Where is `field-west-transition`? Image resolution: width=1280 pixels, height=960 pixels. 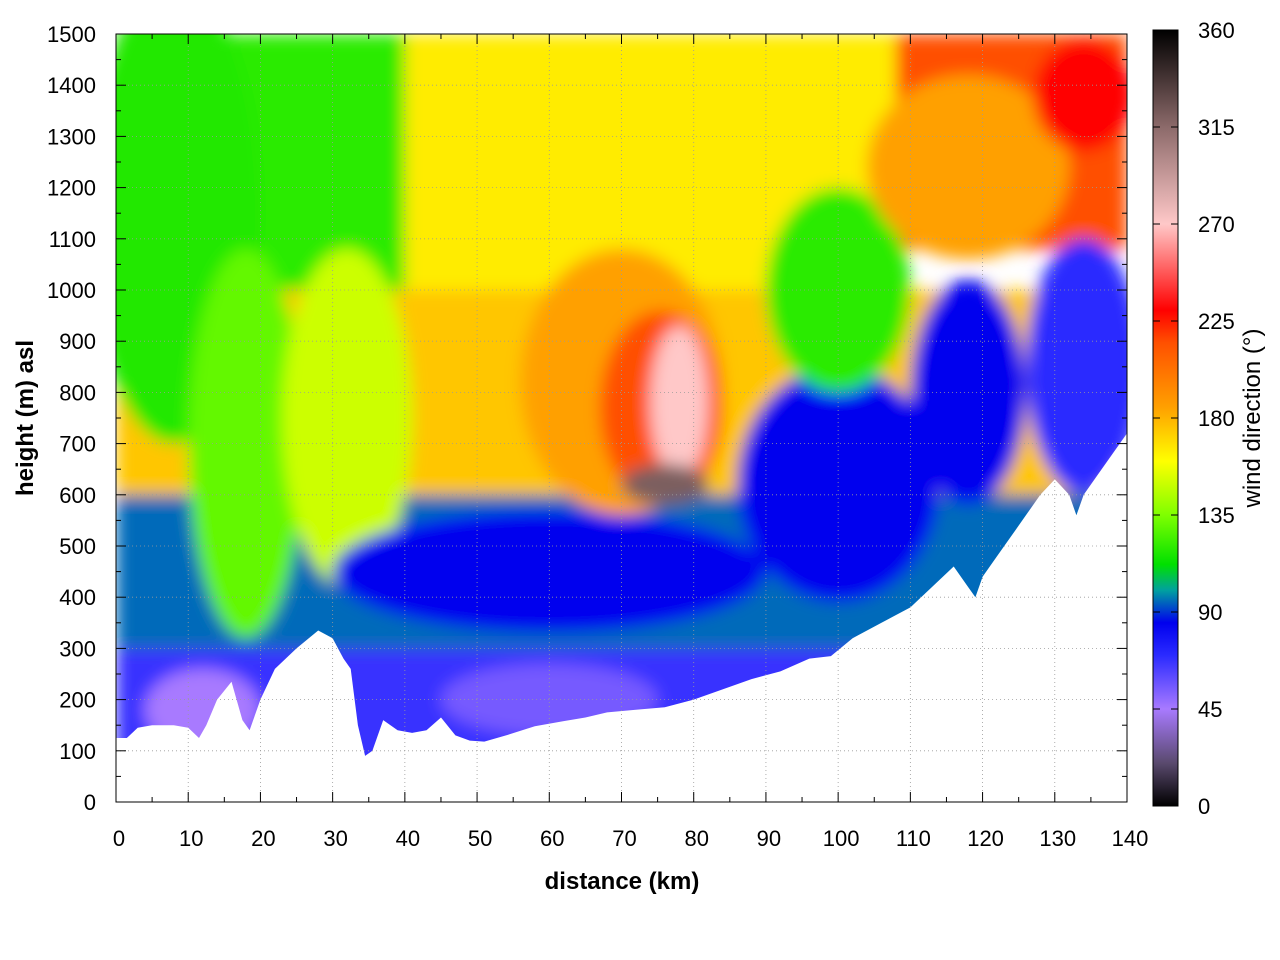
field-west-transition is located at coordinates (246, 444).